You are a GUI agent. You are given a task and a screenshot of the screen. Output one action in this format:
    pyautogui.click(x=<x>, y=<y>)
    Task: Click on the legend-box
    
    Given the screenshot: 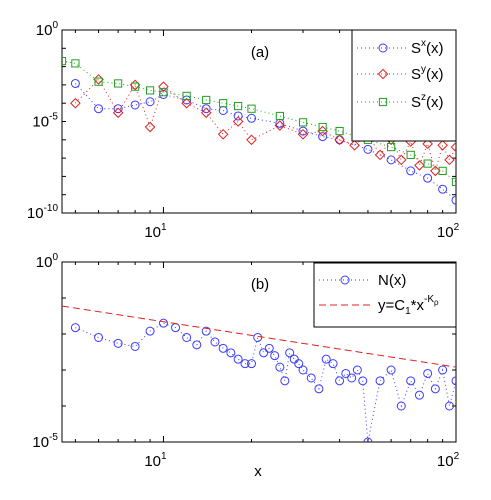 What is the action you would take?
    pyautogui.click(x=385, y=295)
    